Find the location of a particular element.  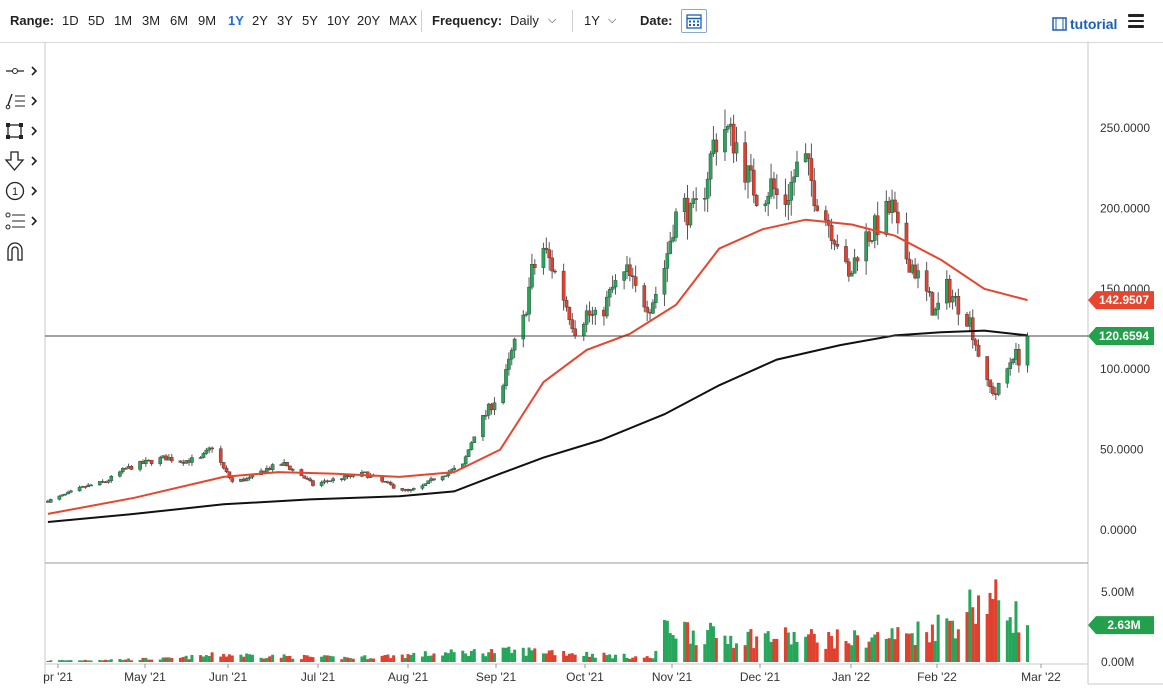

frequency-select: Daily is located at coordinates (524, 20).